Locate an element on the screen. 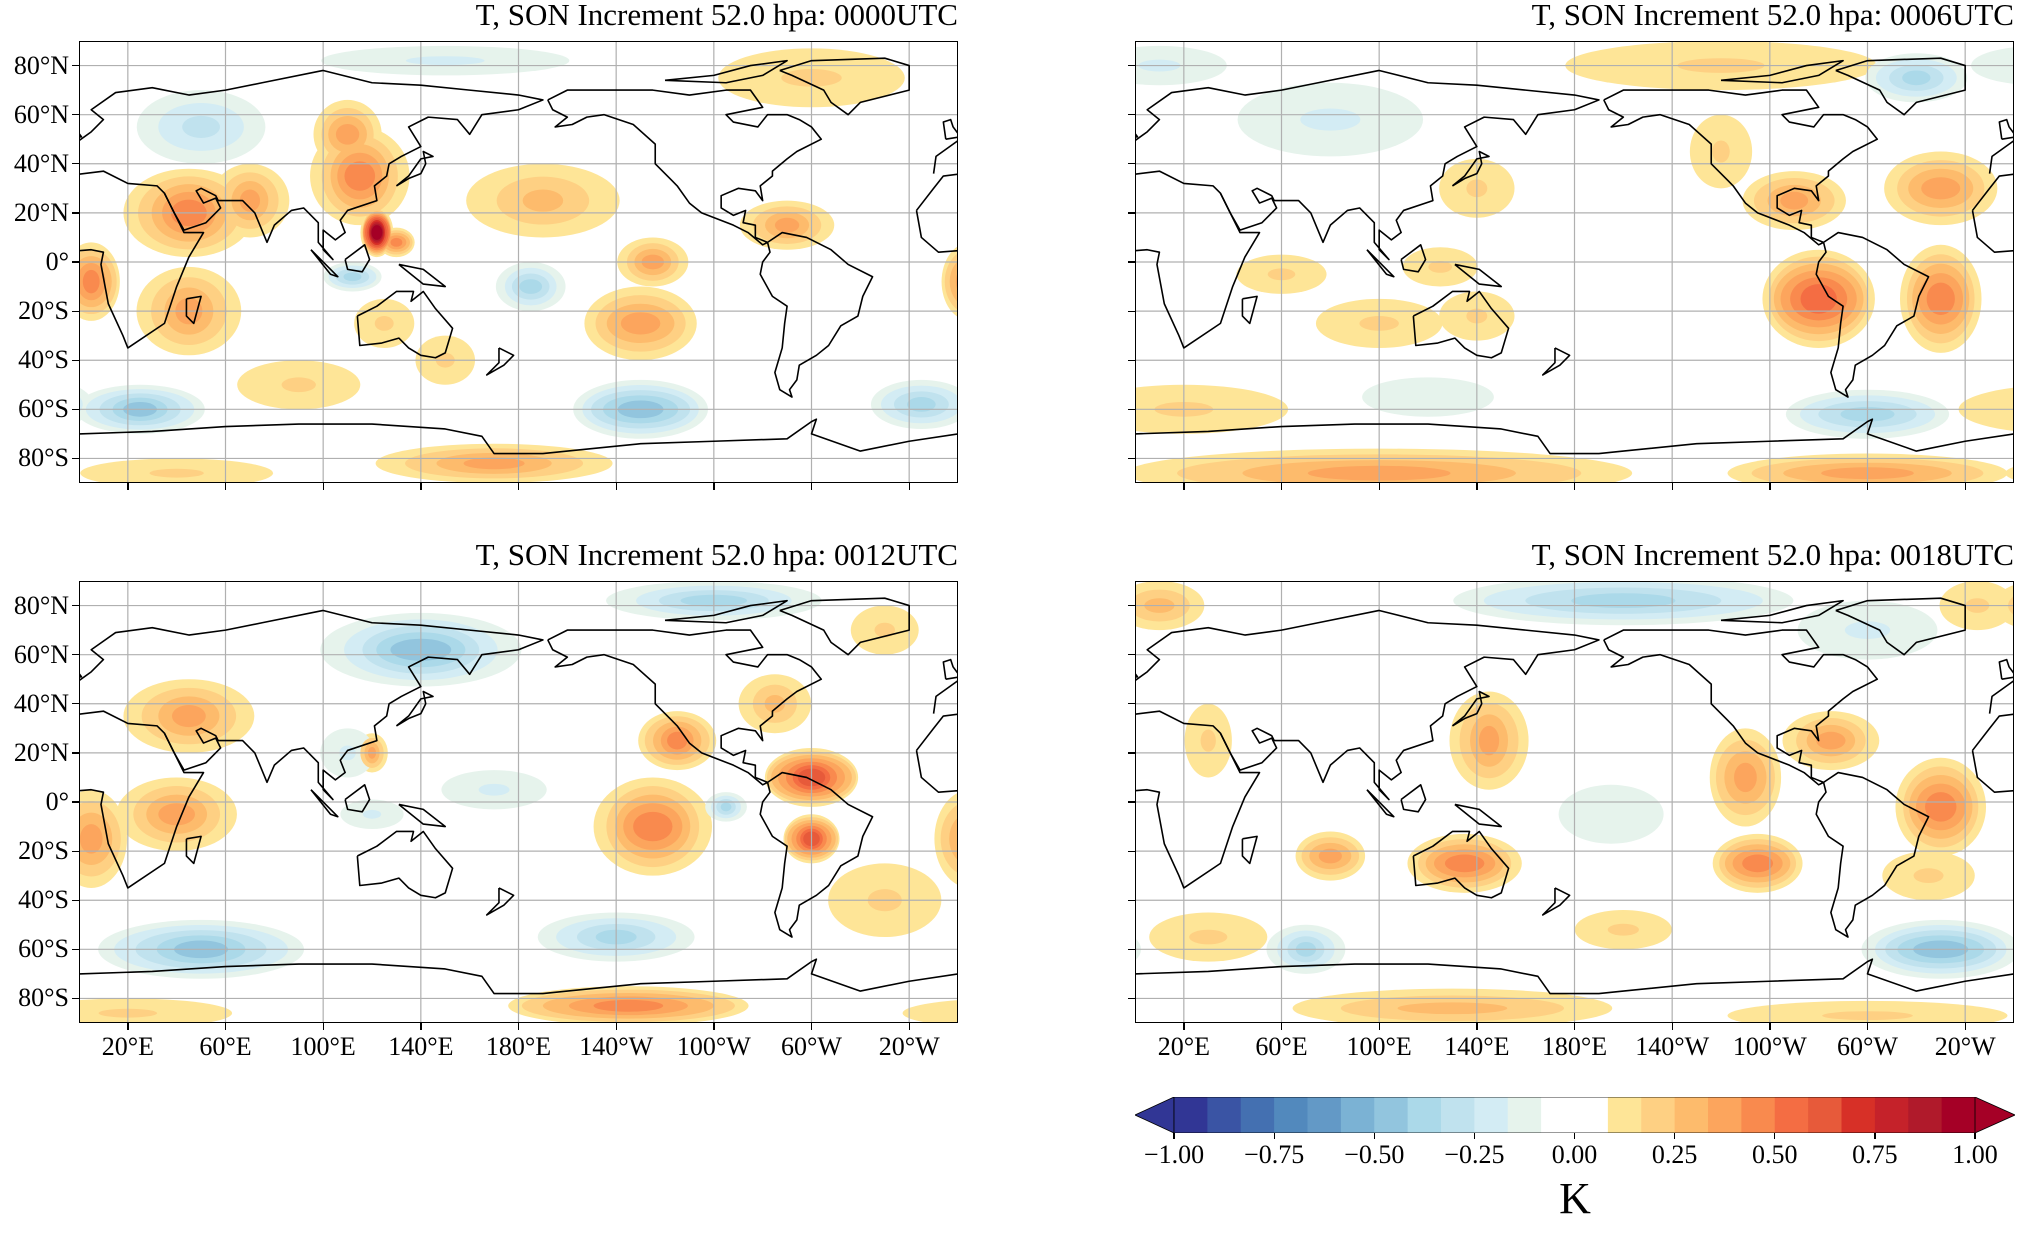 Image resolution: width=2025 pixels, height=1234 pixels. coastline-antarctica is located at coordinates (1574, 436).